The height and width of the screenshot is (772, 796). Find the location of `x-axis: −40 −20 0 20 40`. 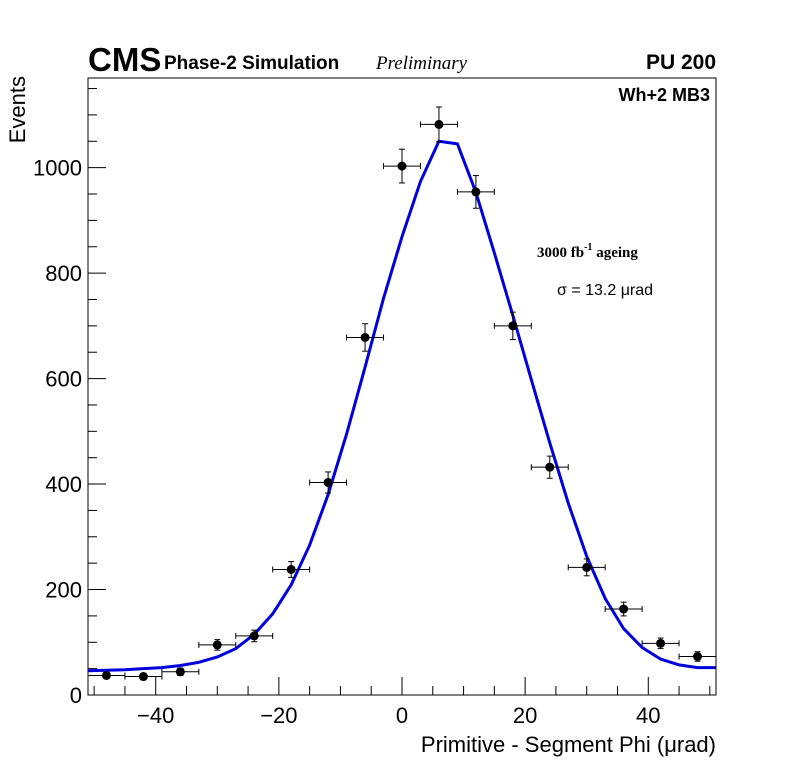

x-axis: −40 −20 0 20 40 is located at coordinates (402, 702).